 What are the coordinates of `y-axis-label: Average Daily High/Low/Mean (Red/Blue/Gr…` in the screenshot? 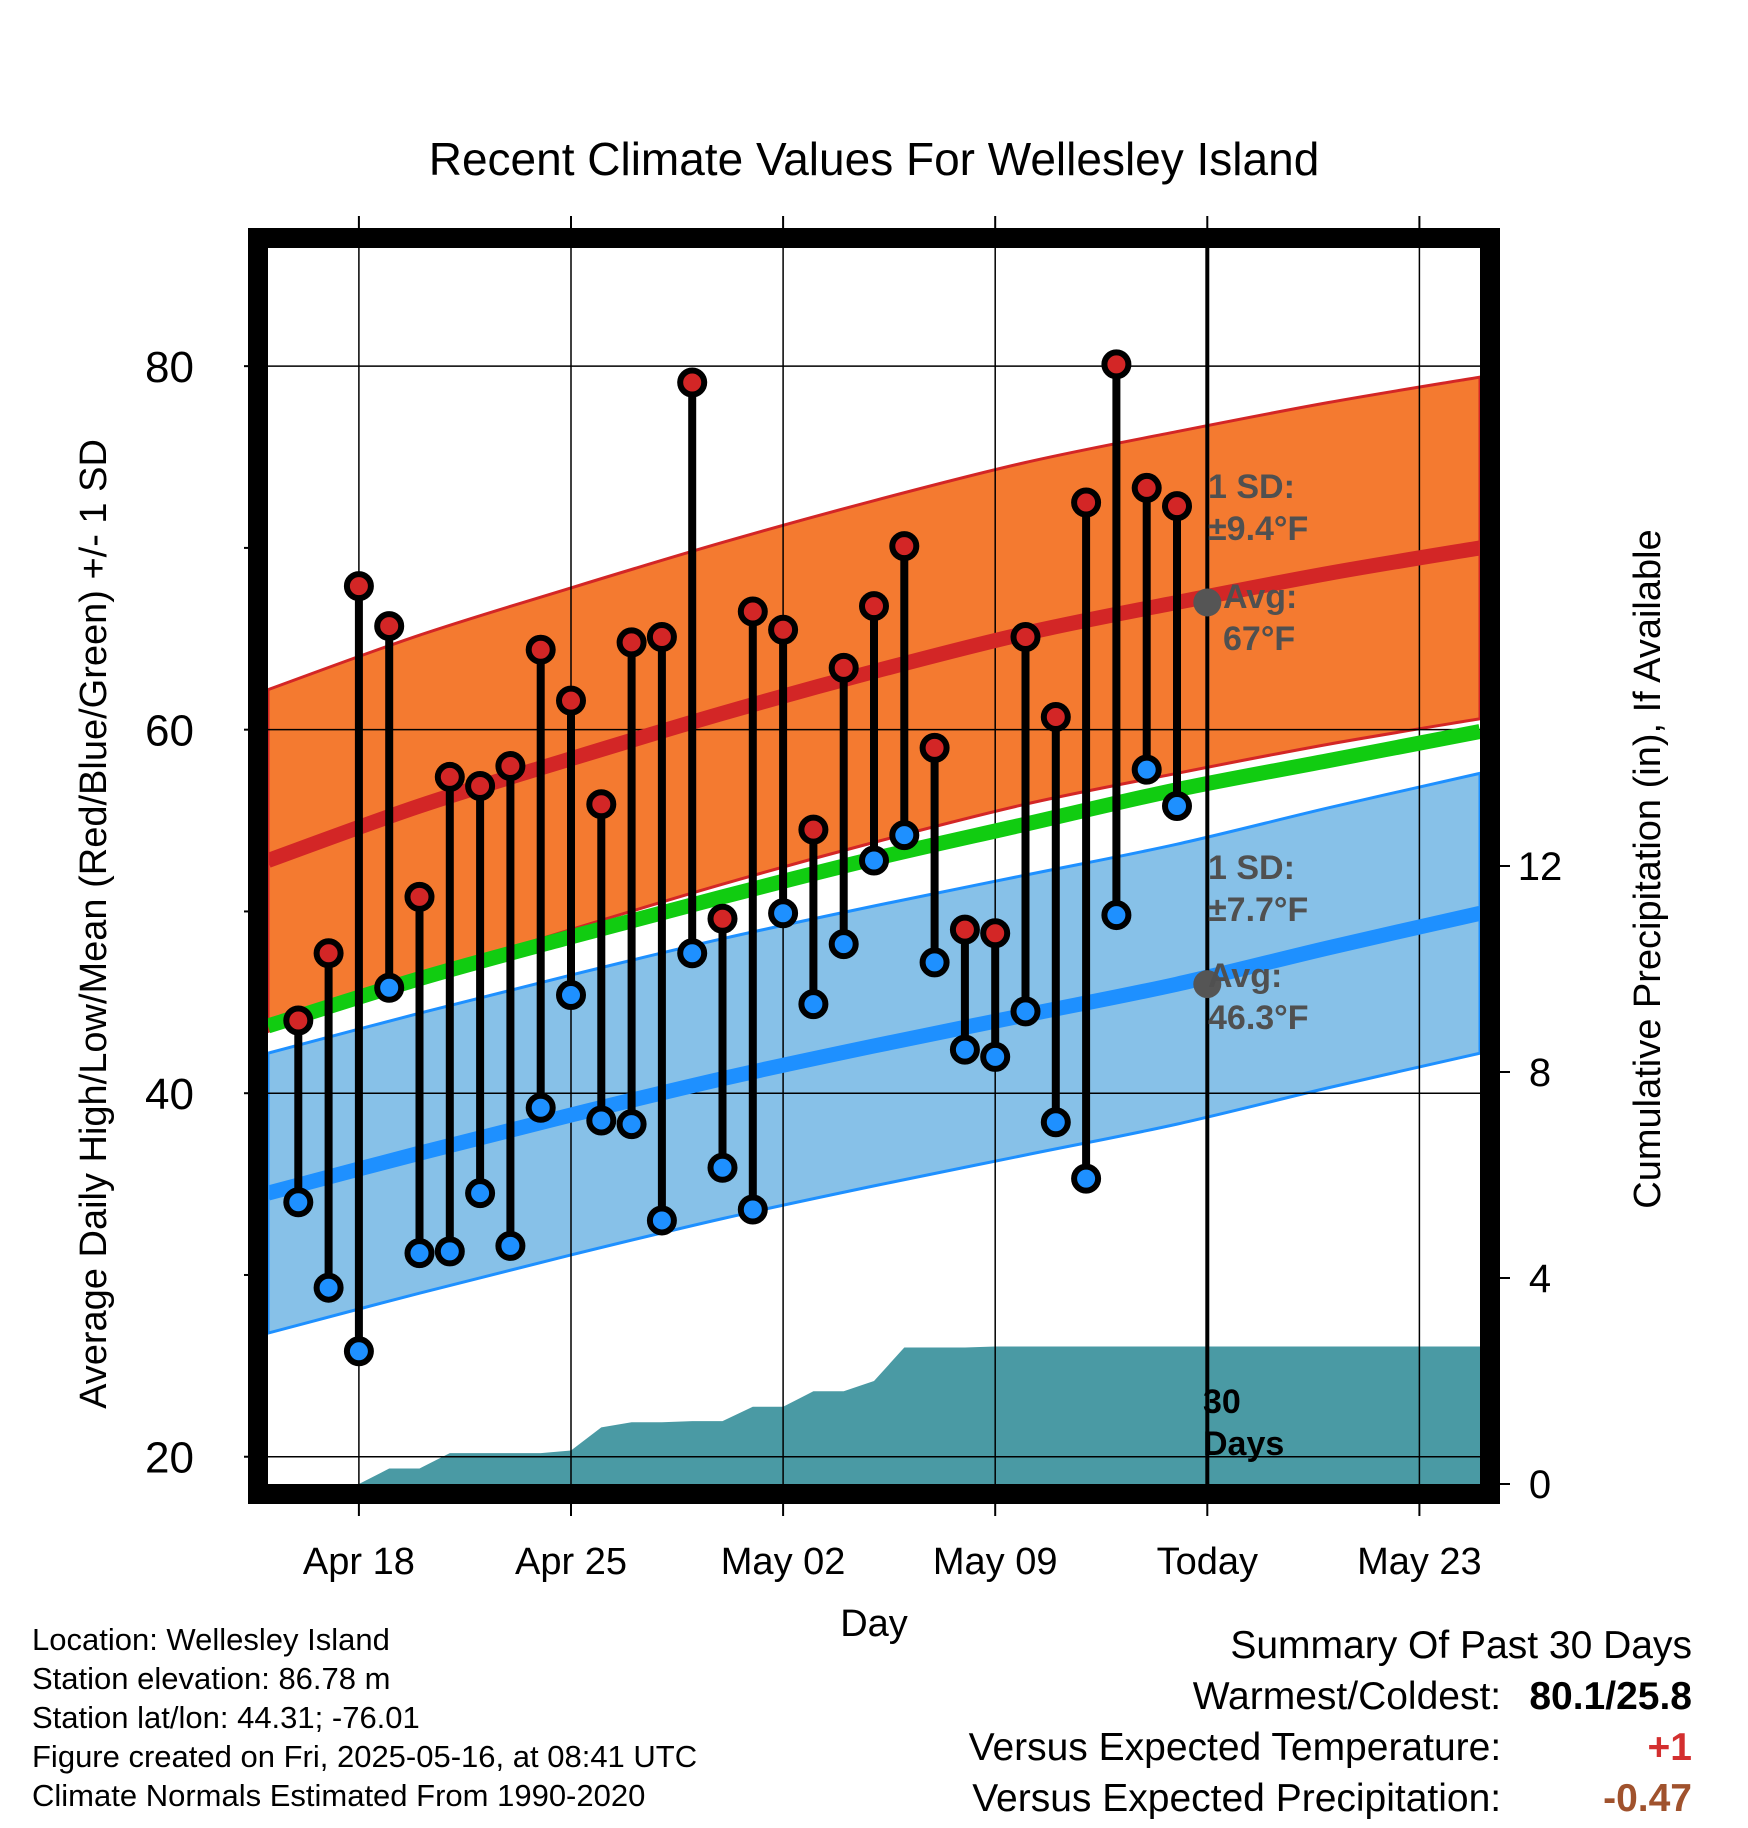 It's located at (94, 924).